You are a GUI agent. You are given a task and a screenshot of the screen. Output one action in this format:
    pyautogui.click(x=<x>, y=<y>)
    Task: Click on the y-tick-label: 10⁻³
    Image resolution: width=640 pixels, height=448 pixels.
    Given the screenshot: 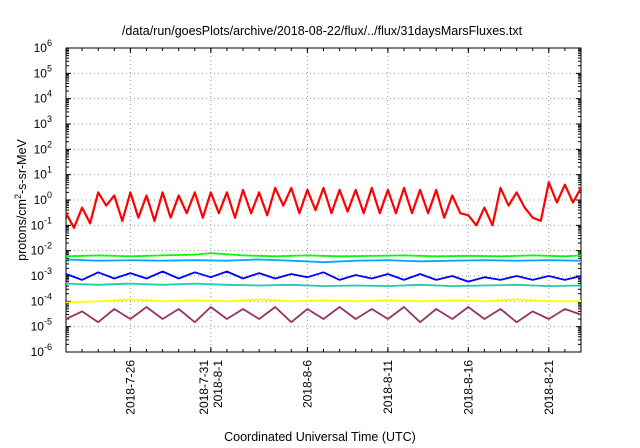 What is the action you would take?
    pyautogui.click(x=41, y=274)
    